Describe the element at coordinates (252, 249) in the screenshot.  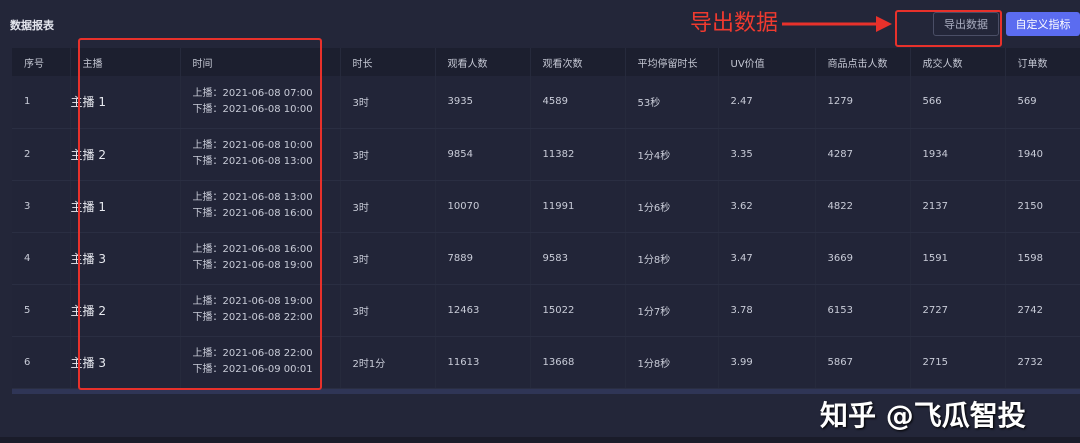
I see `time-start: 上播：2021-06-08 16:00` at that location.